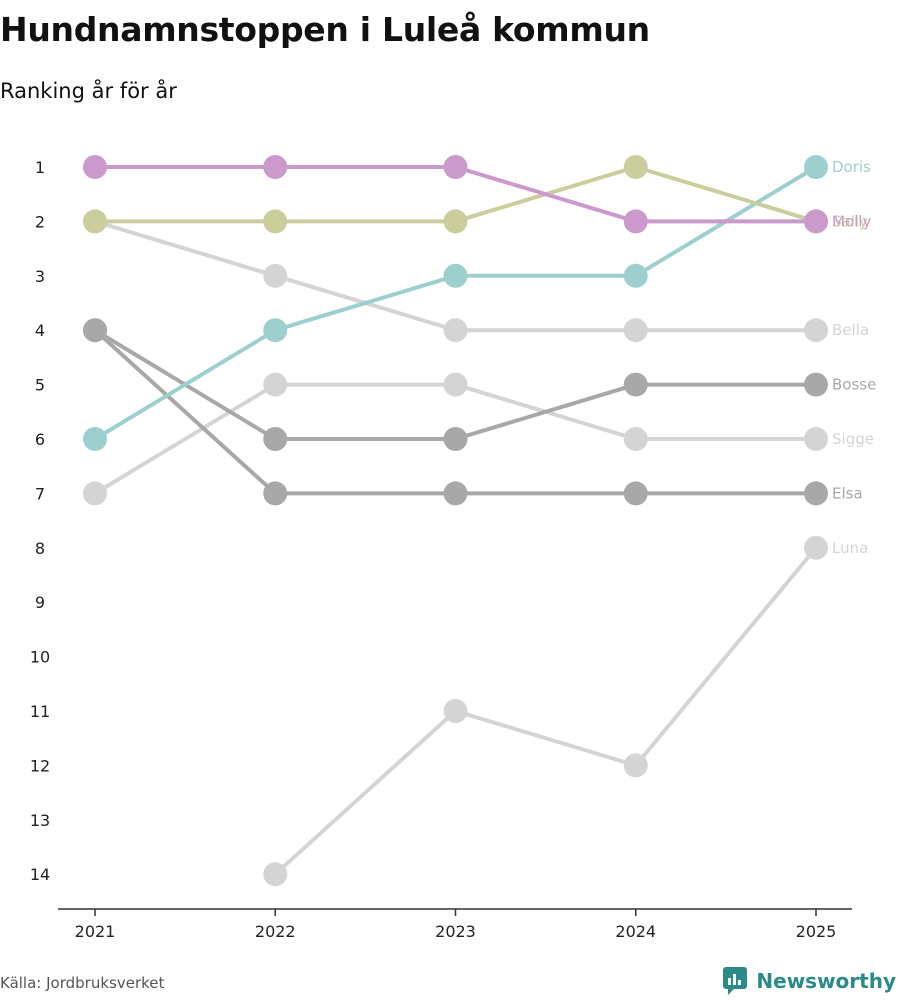  Describe the element at coordinates (455, 412) in the screenshot. I see `series-line-elsa` at that location.